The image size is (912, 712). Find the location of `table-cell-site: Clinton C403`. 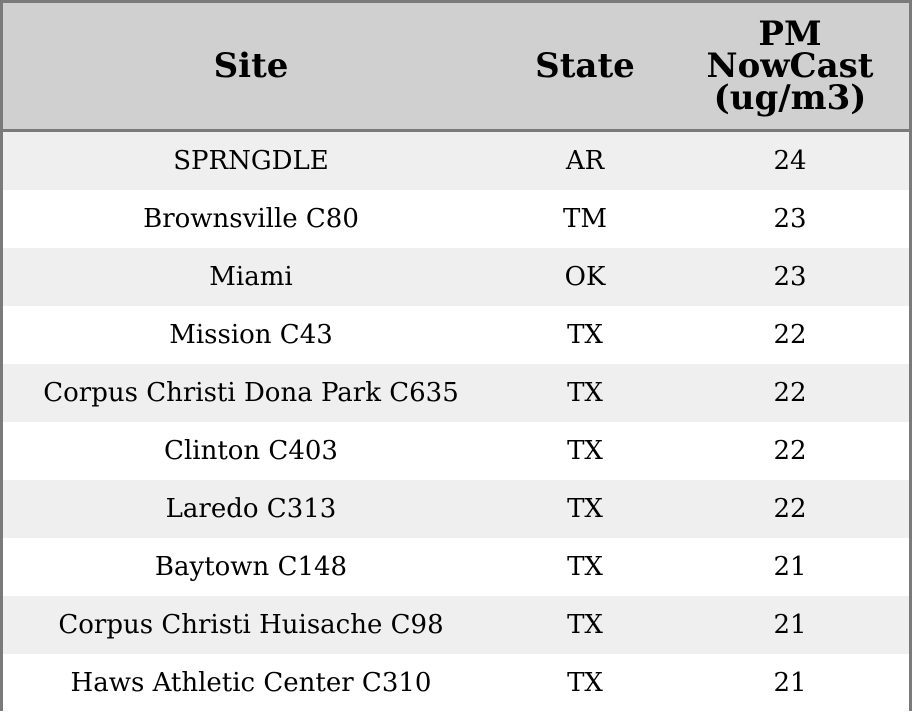

table-cell-site: Clinton C403 is located at coordinates (251, 451).